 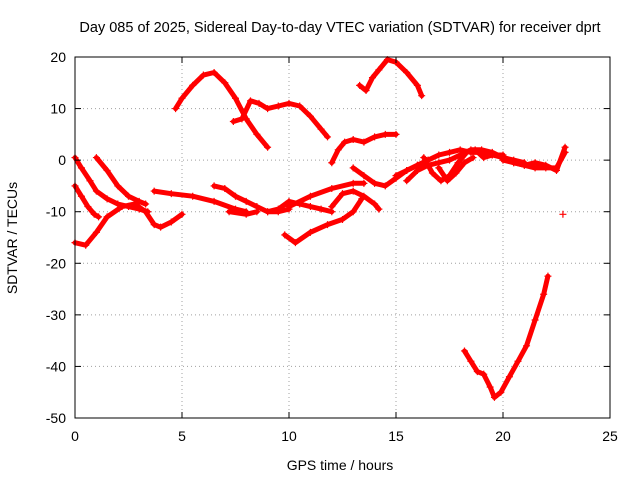 What do you see at coordinates (326, 195) in the screenshot?
I see `series-arc12` at bounding box center [326, 195].